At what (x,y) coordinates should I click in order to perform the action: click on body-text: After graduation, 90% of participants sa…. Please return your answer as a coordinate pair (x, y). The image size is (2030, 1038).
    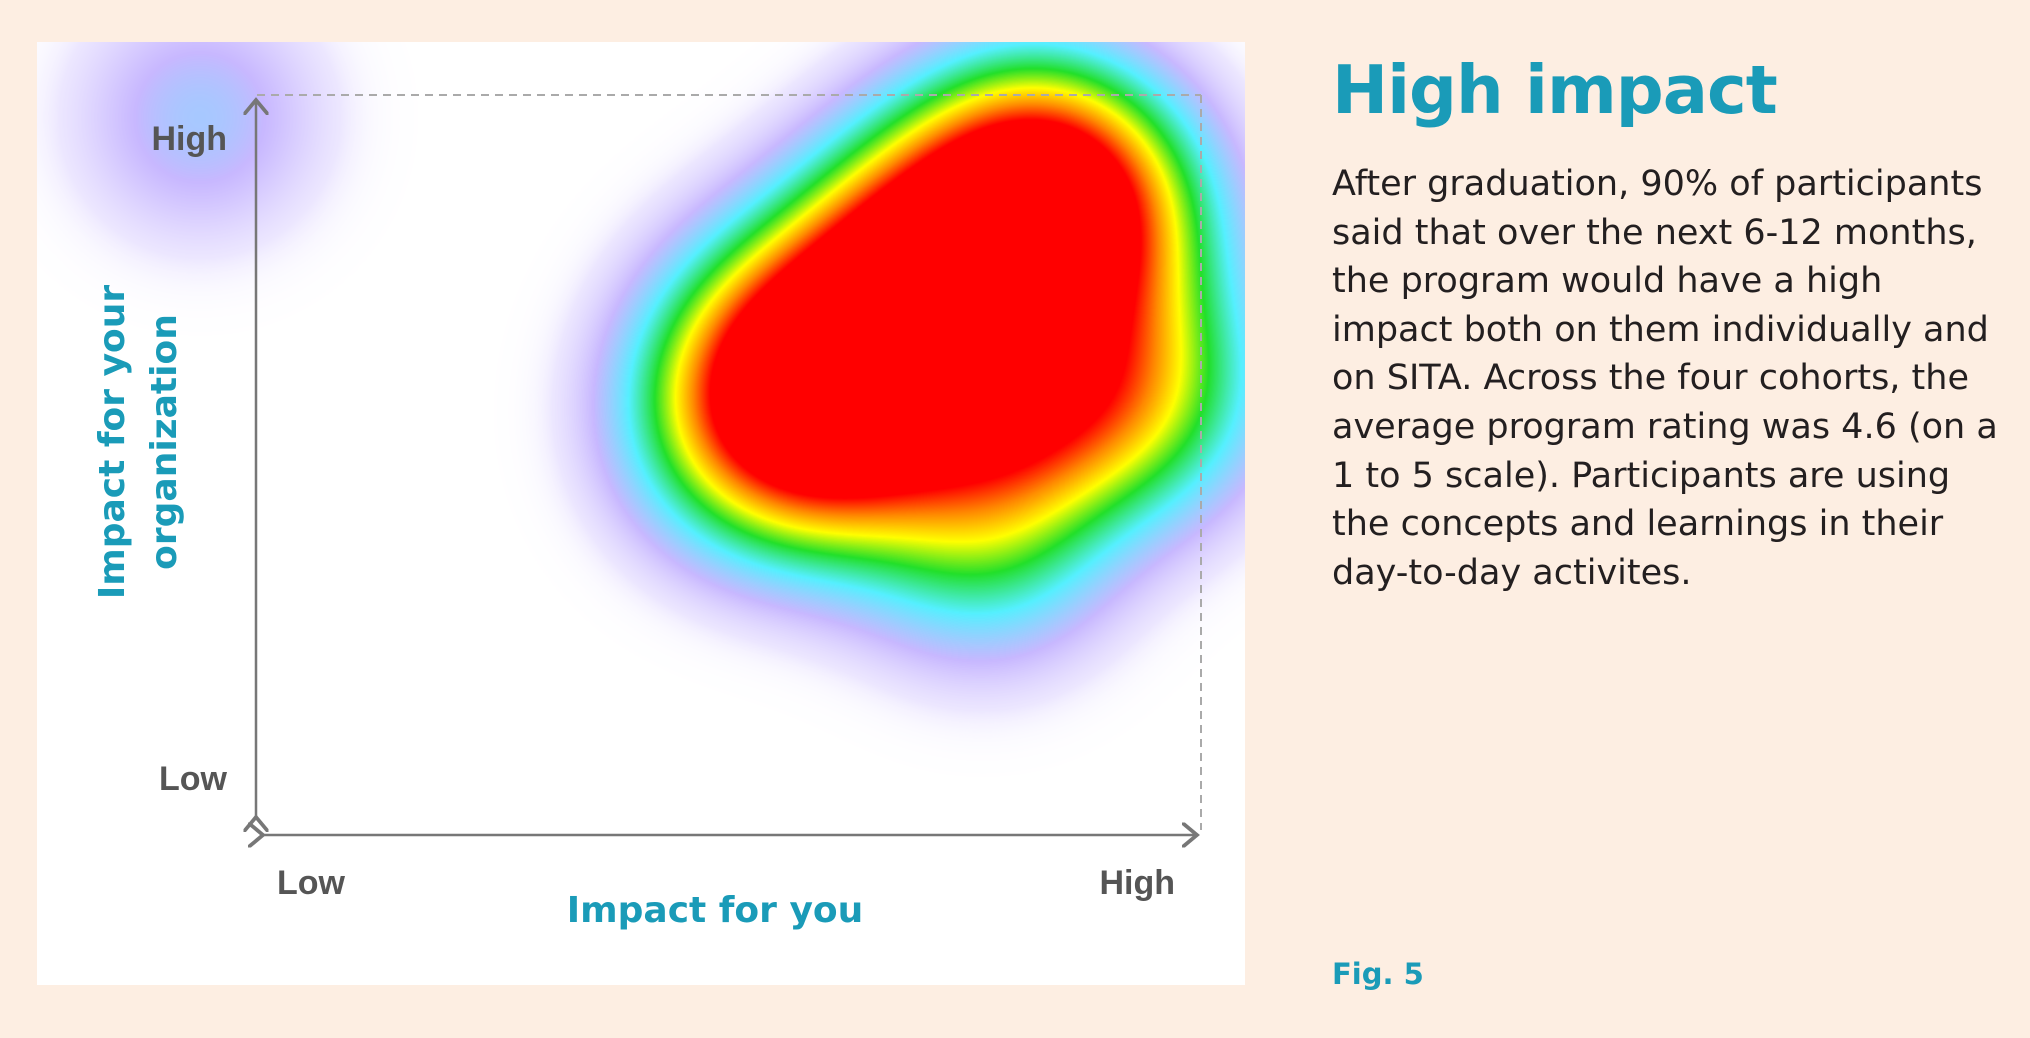
    Looking at the image, I should click on (1665, 378).